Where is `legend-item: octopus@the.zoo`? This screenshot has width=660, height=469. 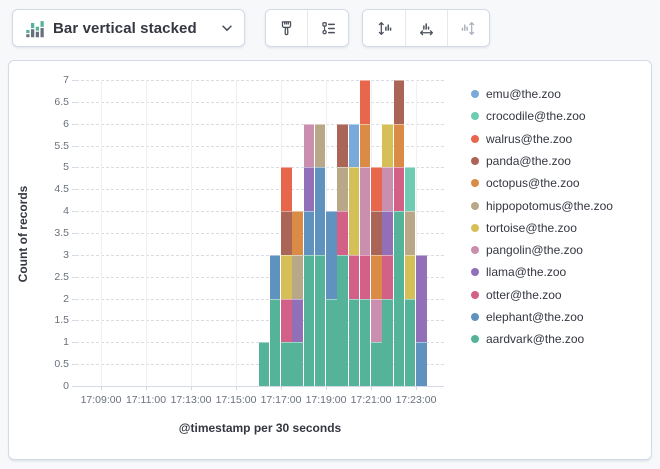 legend-item: octopus@the.zoo is located at coordinates (557, 183).